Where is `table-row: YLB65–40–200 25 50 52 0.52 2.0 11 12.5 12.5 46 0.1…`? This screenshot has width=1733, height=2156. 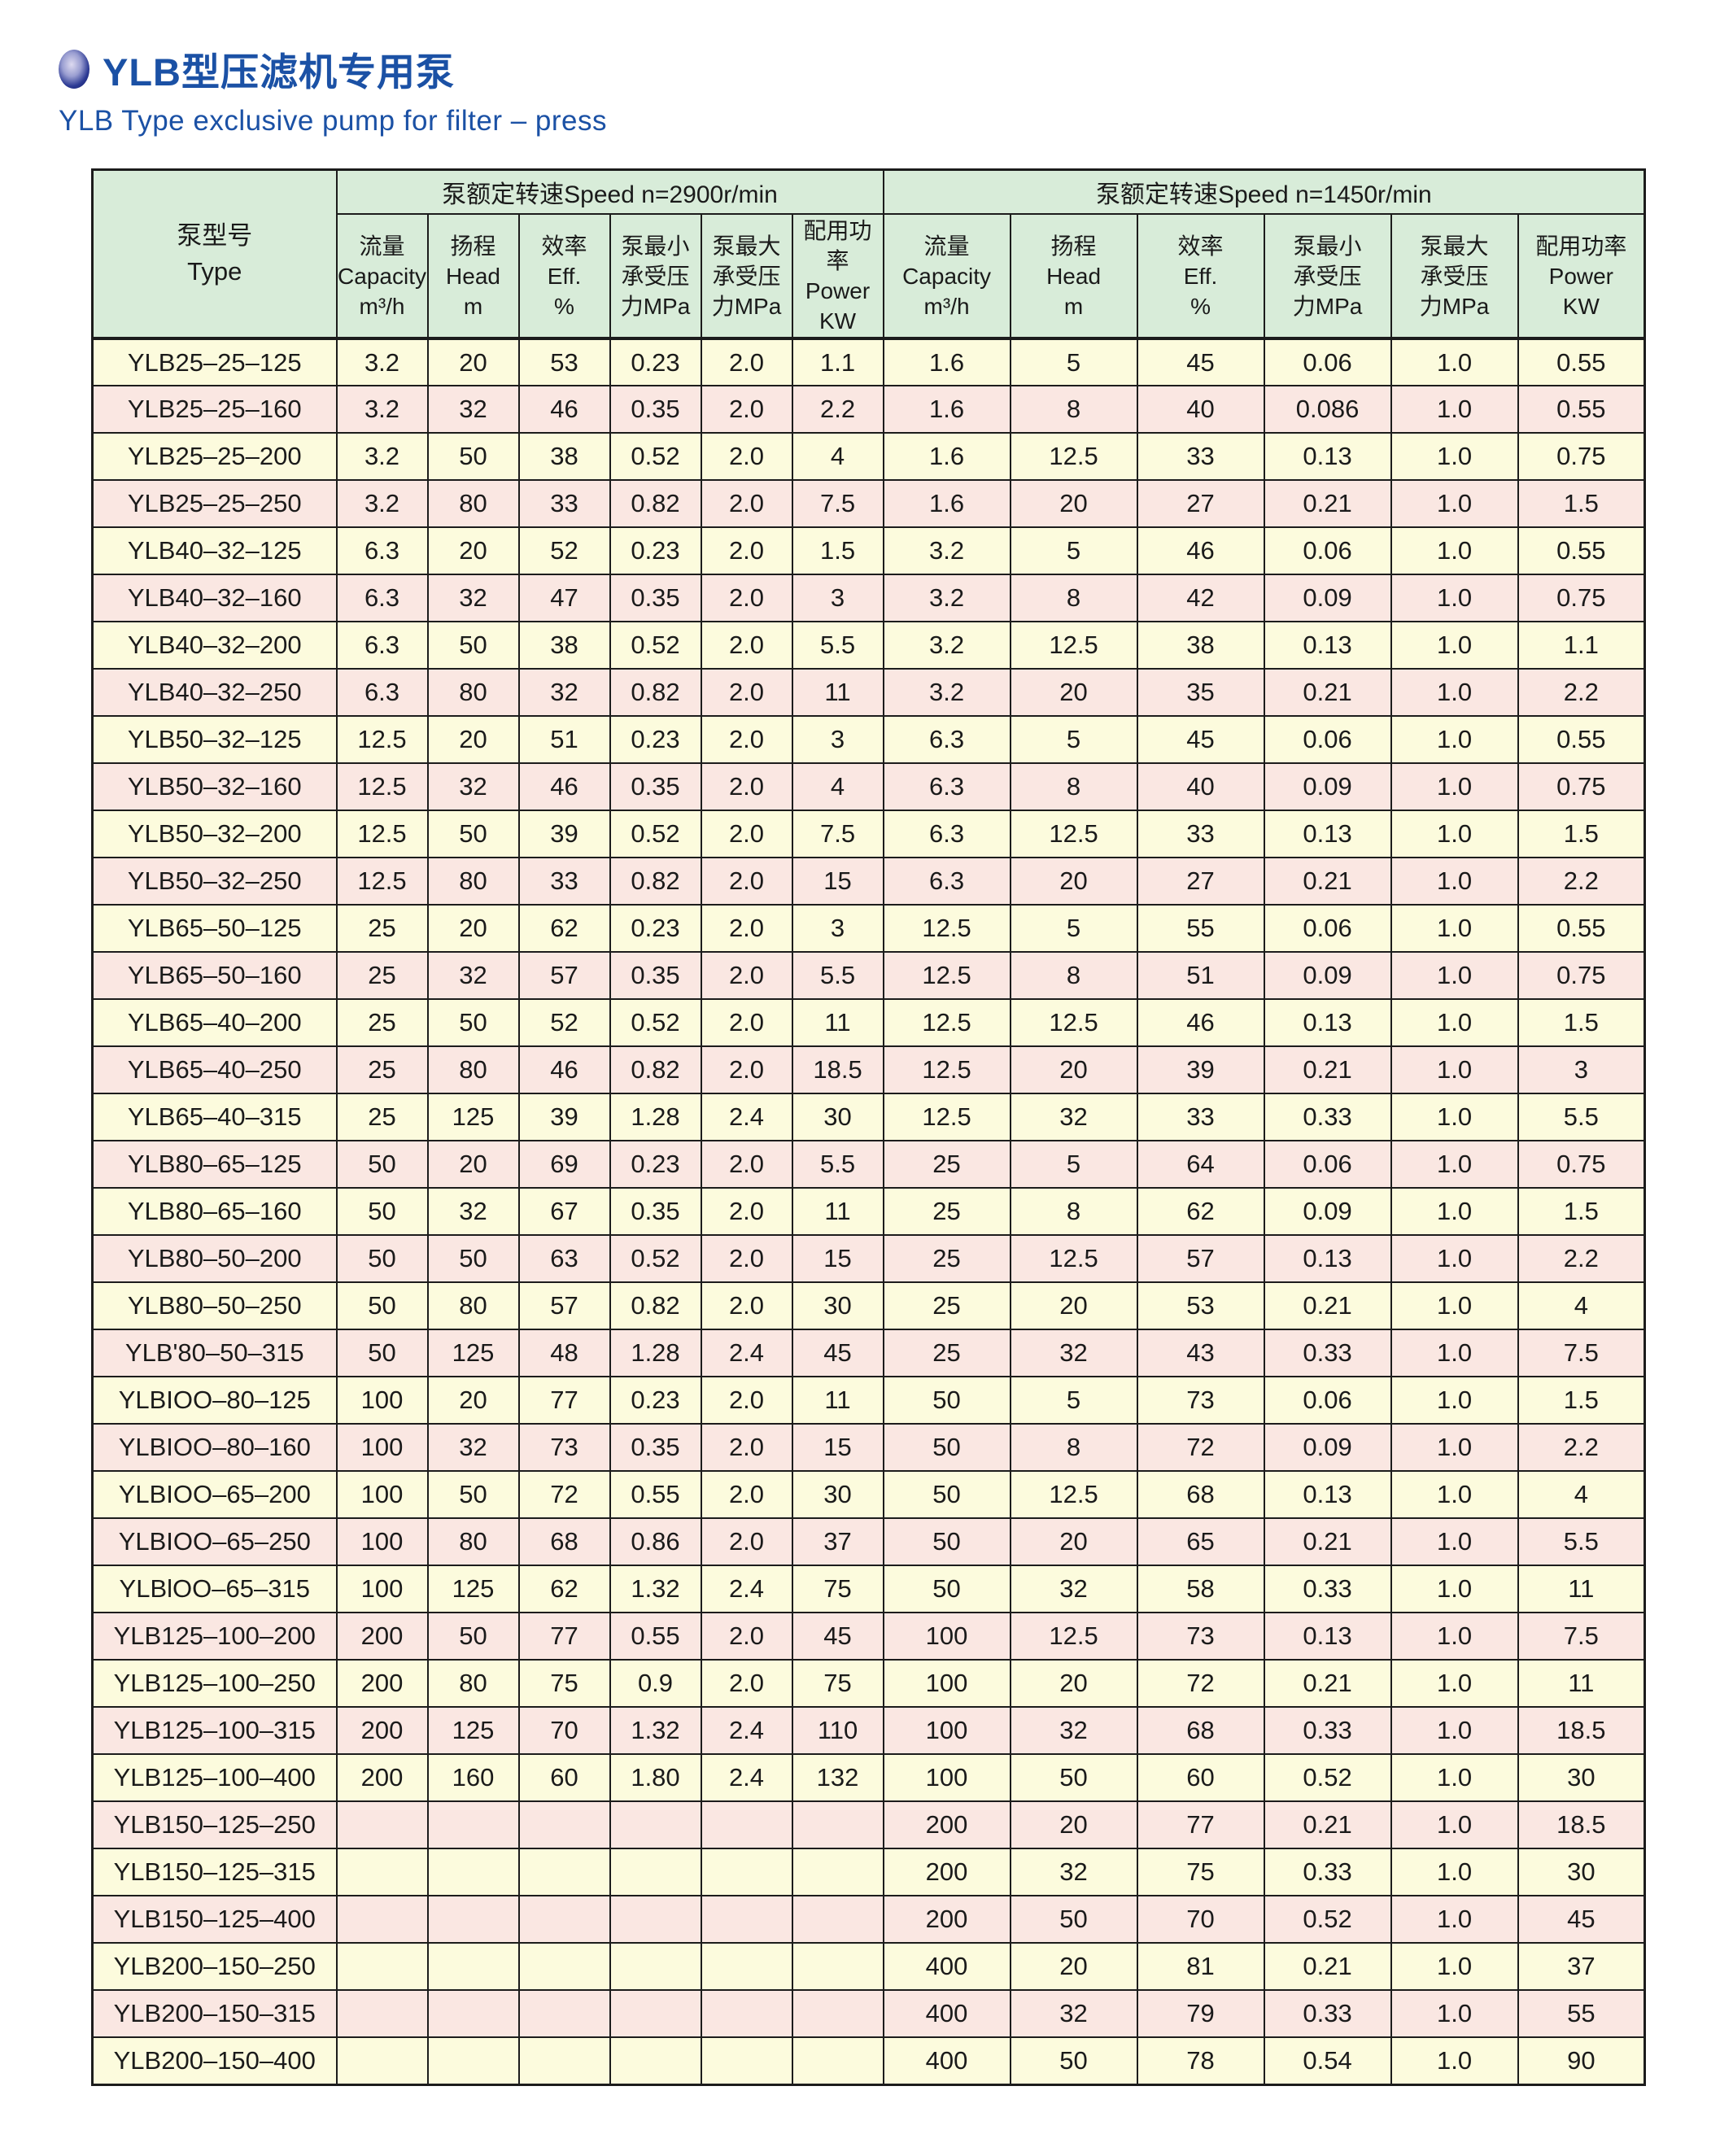
table-row: YLB65–40–200 25 50 52 0.52 2.0 11 12.5 12.5 46 0.1… is located at coordinates (868, 1022).